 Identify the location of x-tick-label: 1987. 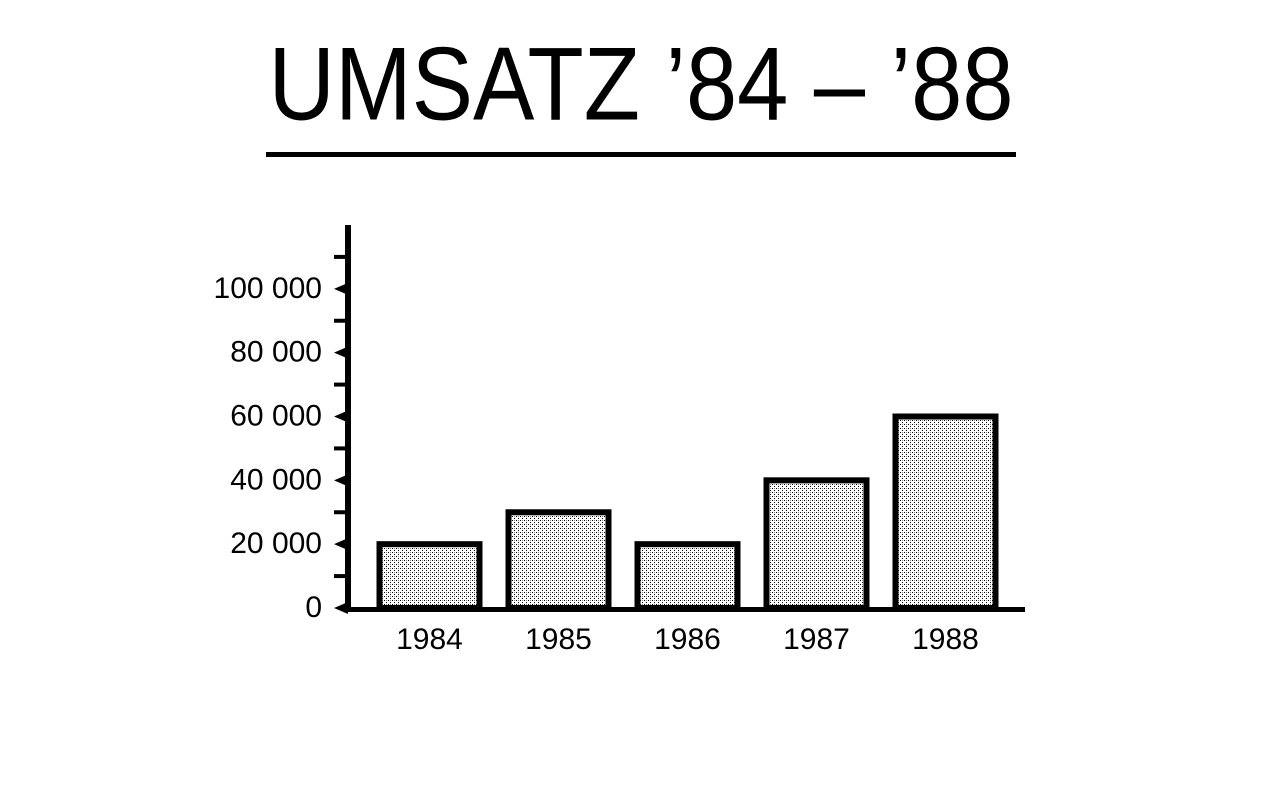
(816, 639).